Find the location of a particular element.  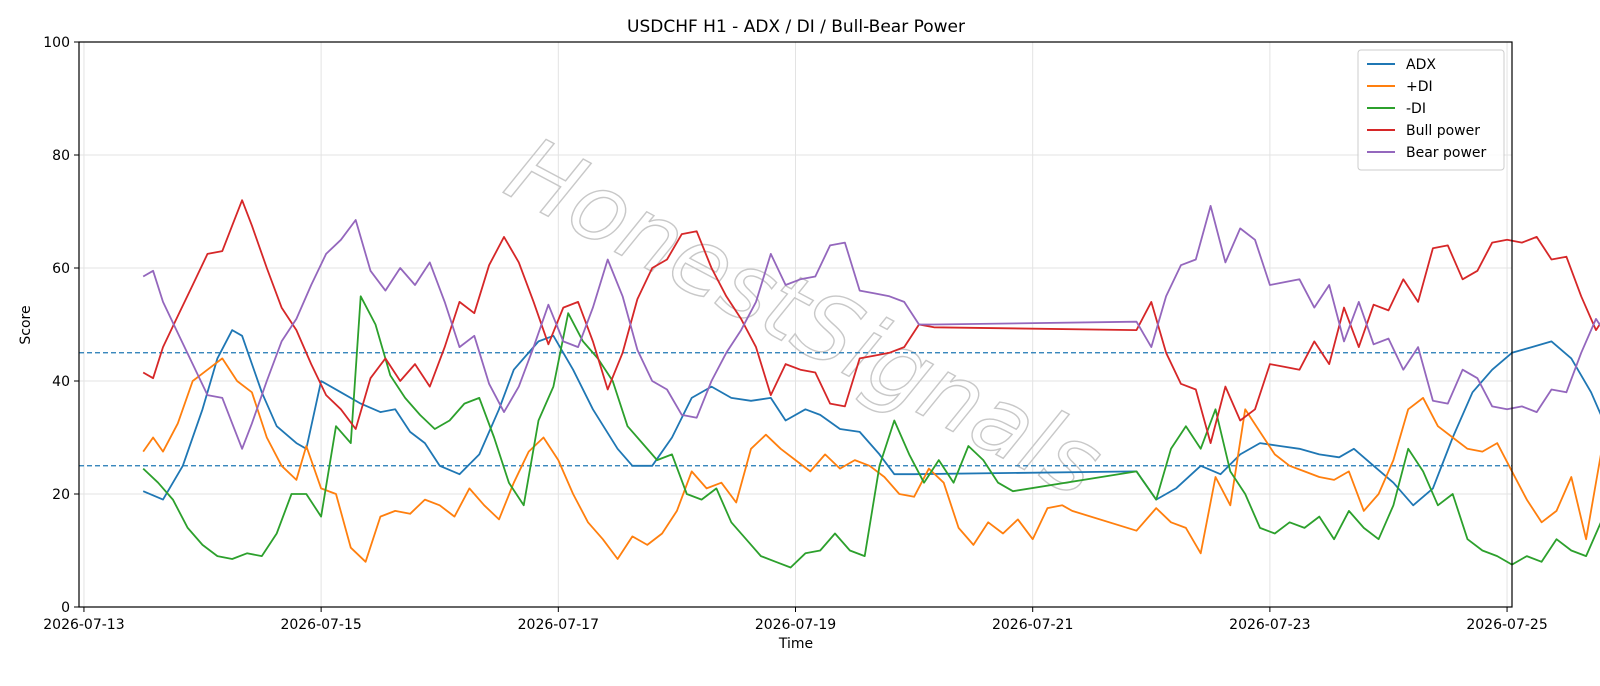

x-tick-label: 2026-07-15 is located at coordinates (320, 625).